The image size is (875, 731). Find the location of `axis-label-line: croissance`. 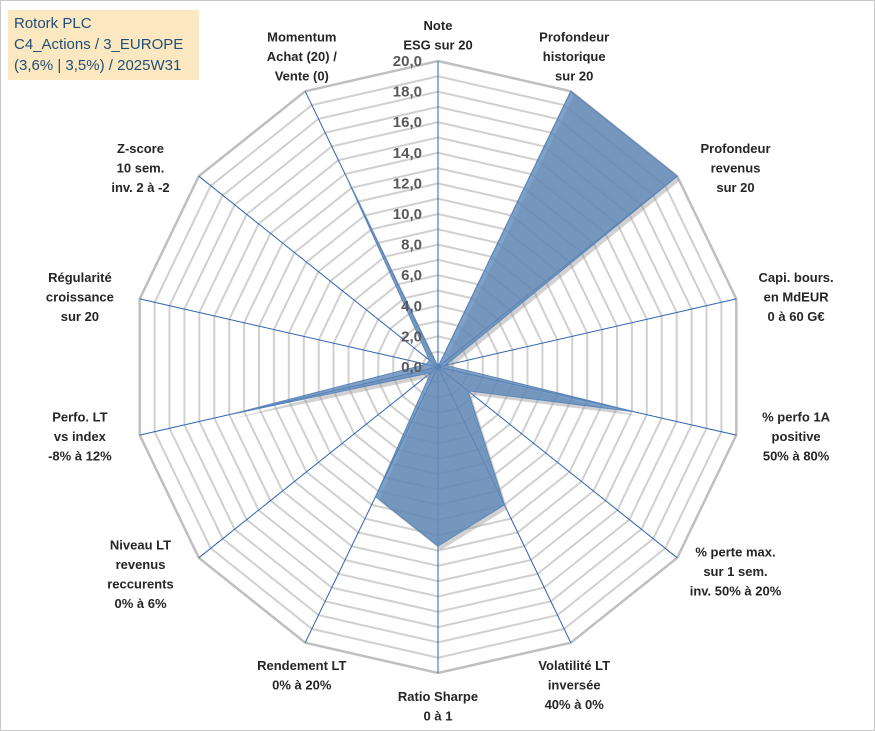

axis-label-line: croissance is located at coordinates (80, 296).